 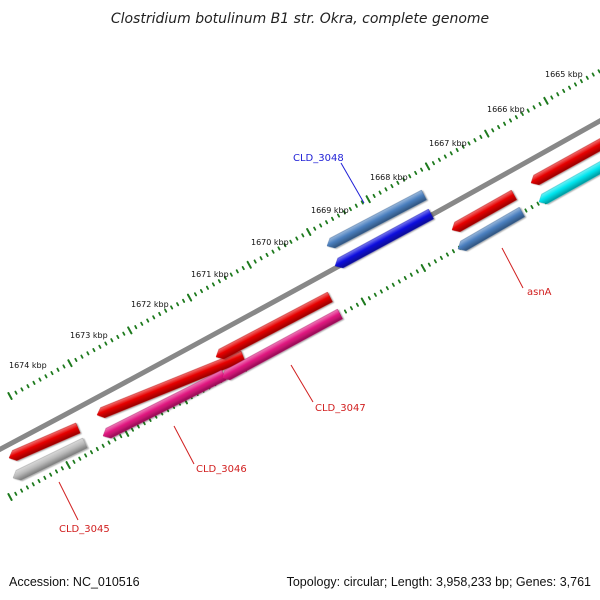 What do you see at coordinates (44, 442) in the screenshot?
I see `gene-feature-f1` at bounding box center [44, 442].